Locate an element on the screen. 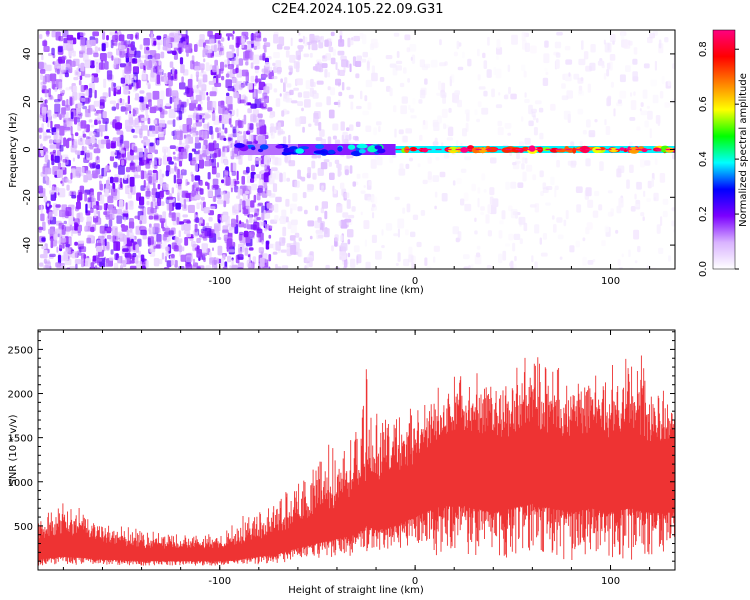 This screenshot has height=600, width=750. snr-y-tick-label: 2500 is located at coordinates (20, 350).